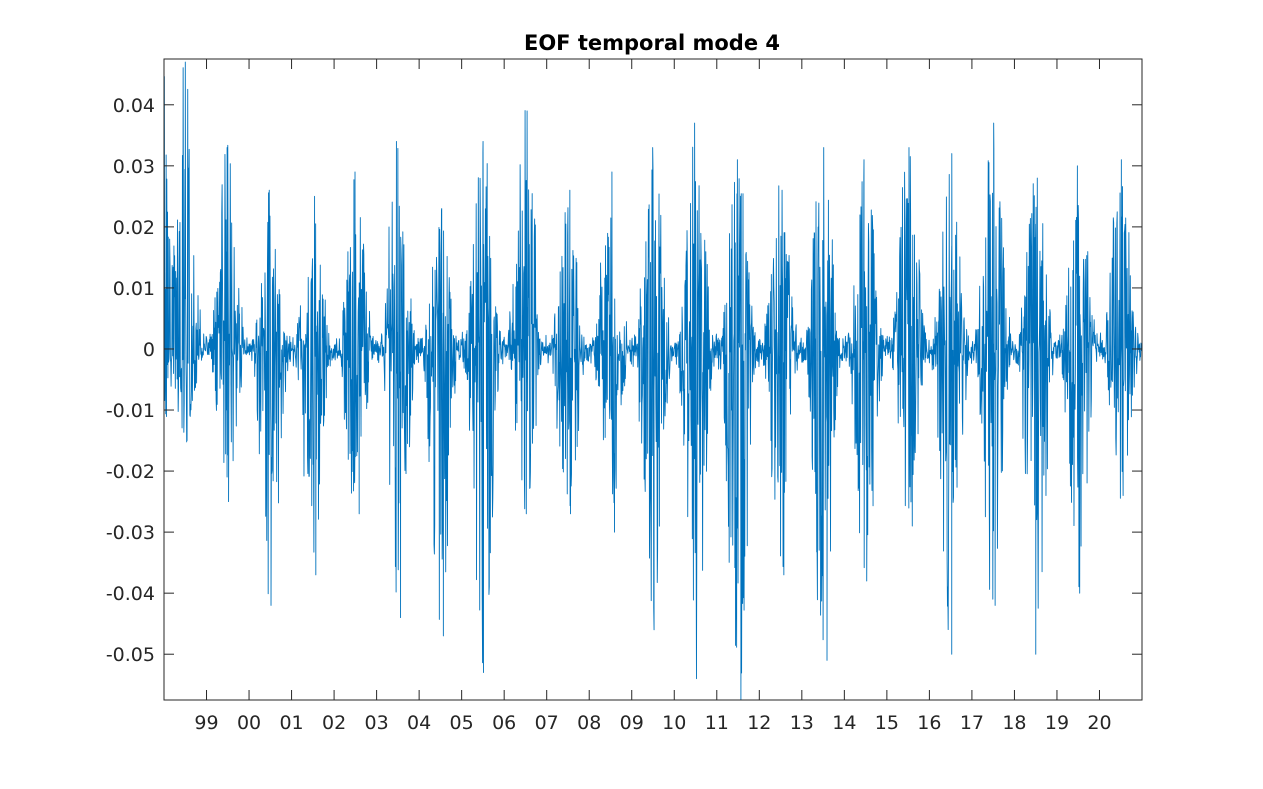  I want to click on x-tick-label: 06, so click(504, 723).